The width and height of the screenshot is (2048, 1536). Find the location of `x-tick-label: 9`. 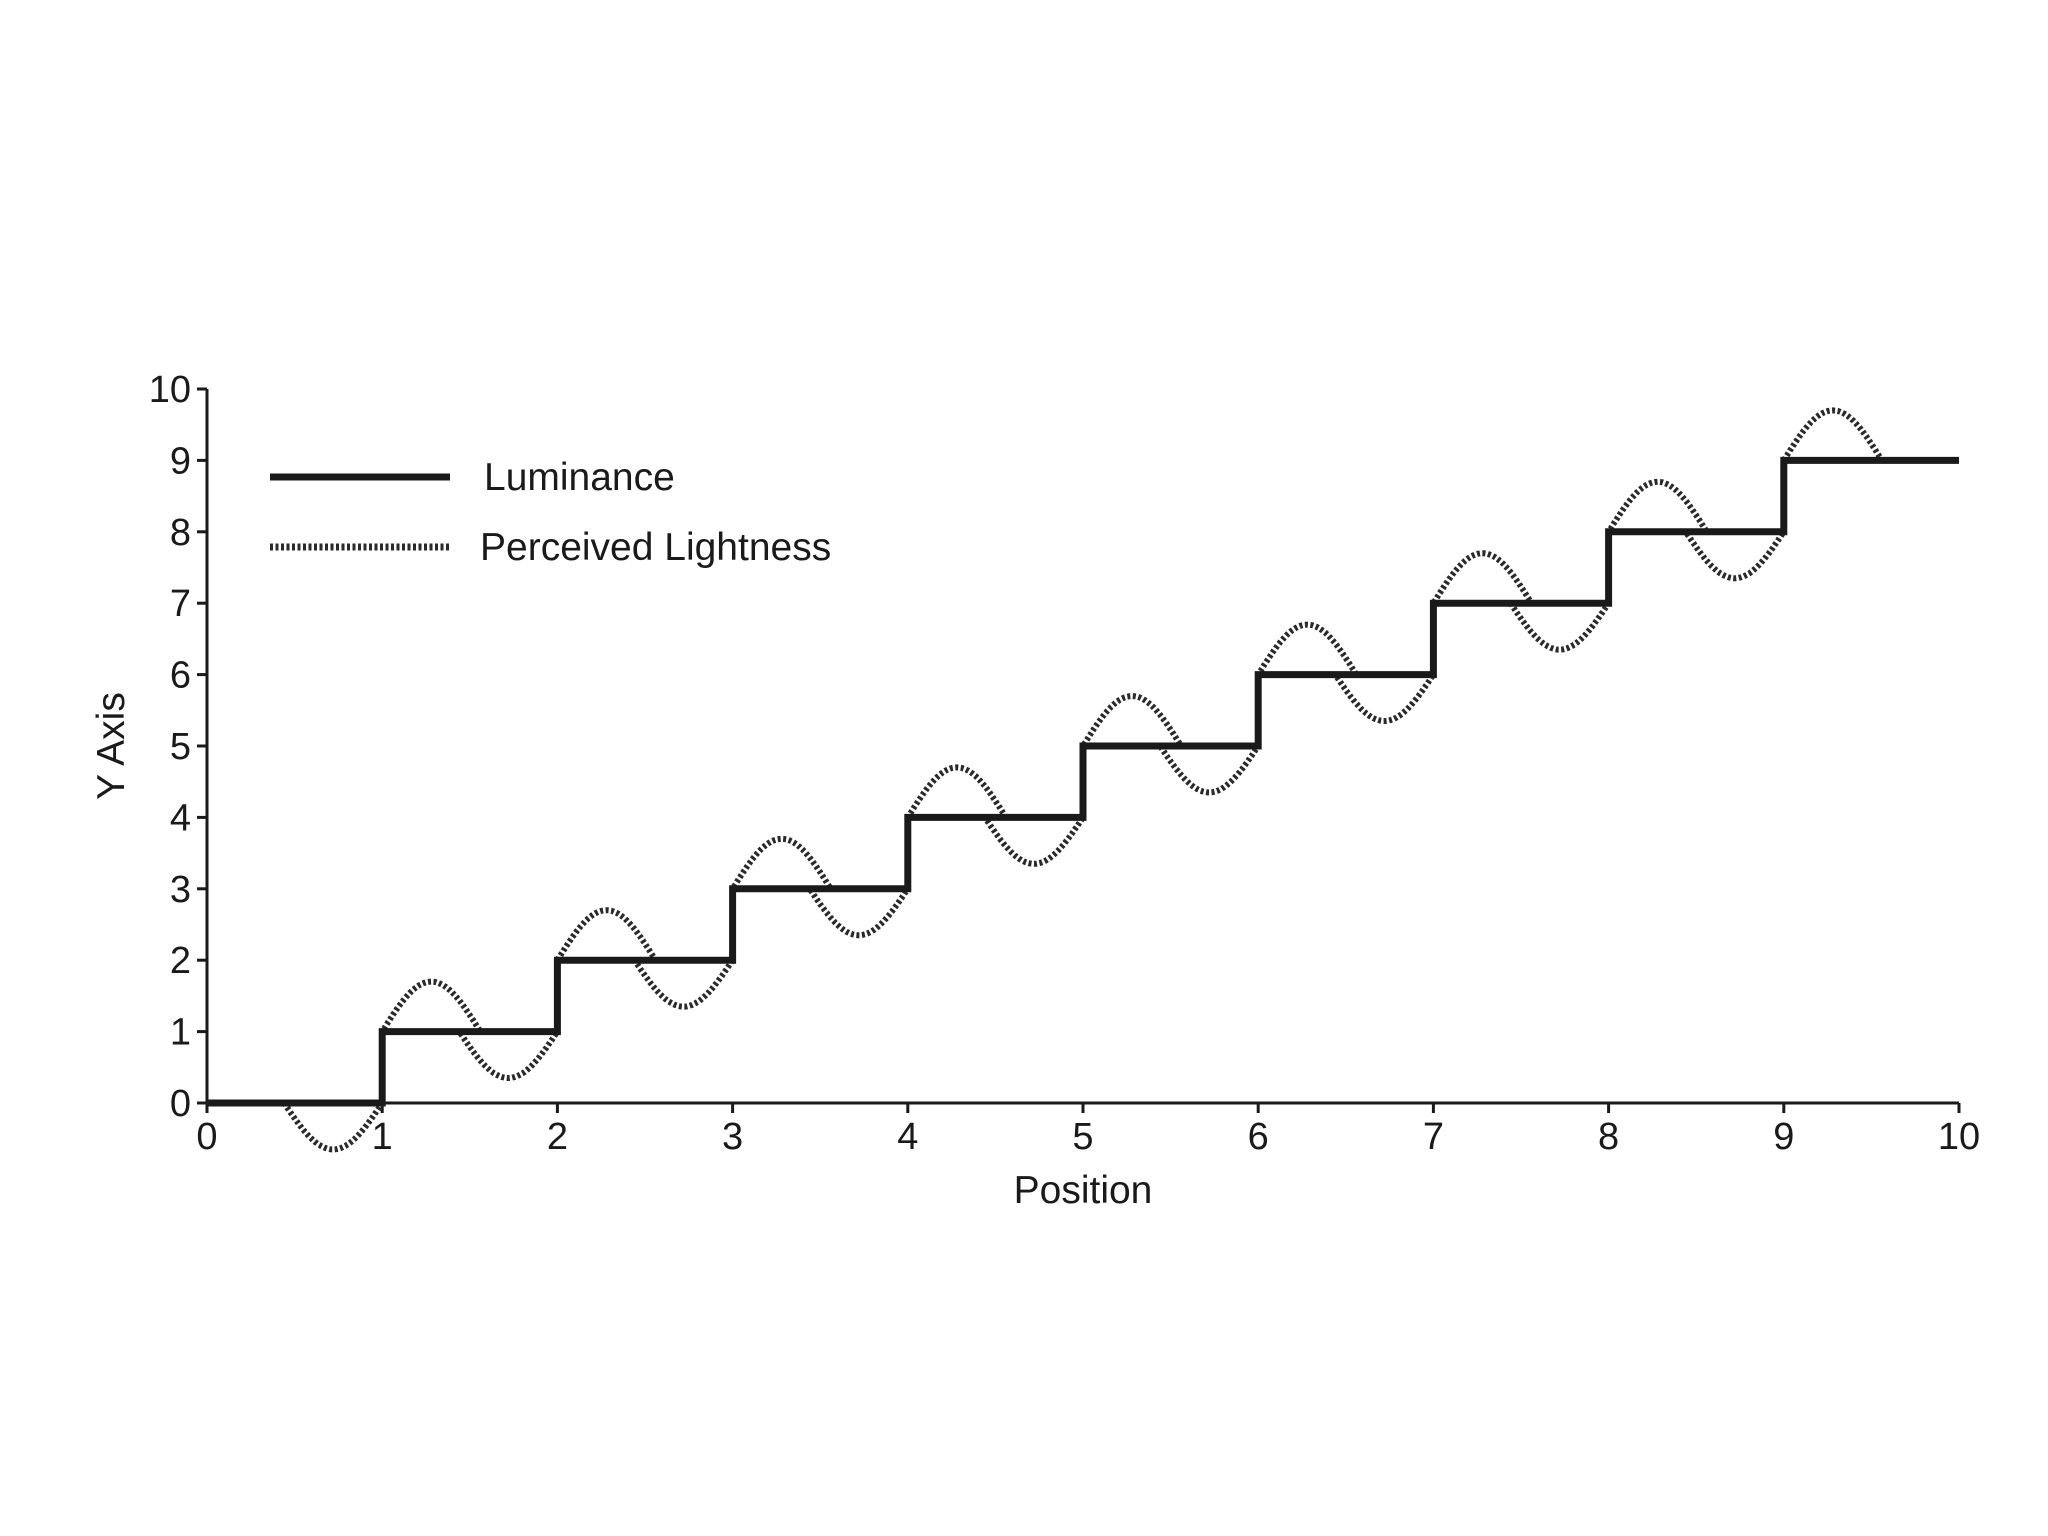

x-tick-label: 9 is located at coordinates (1783, 1137).